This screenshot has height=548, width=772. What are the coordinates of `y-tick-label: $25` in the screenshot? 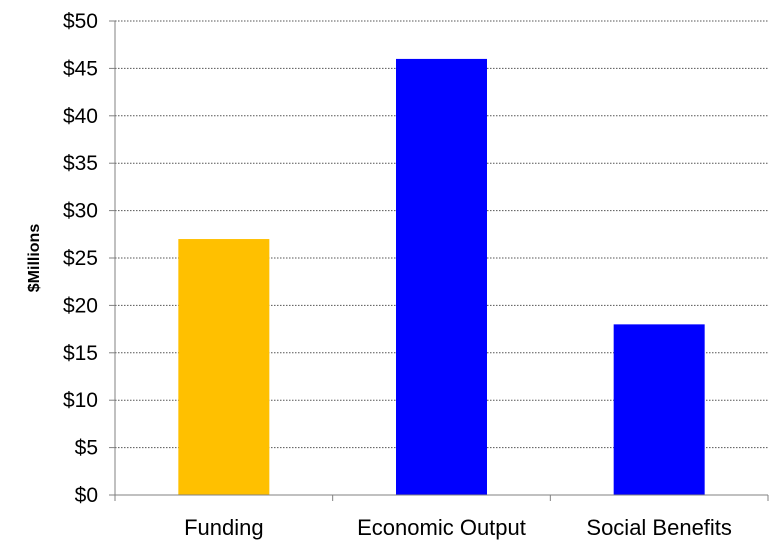 It's located at (80, 258).